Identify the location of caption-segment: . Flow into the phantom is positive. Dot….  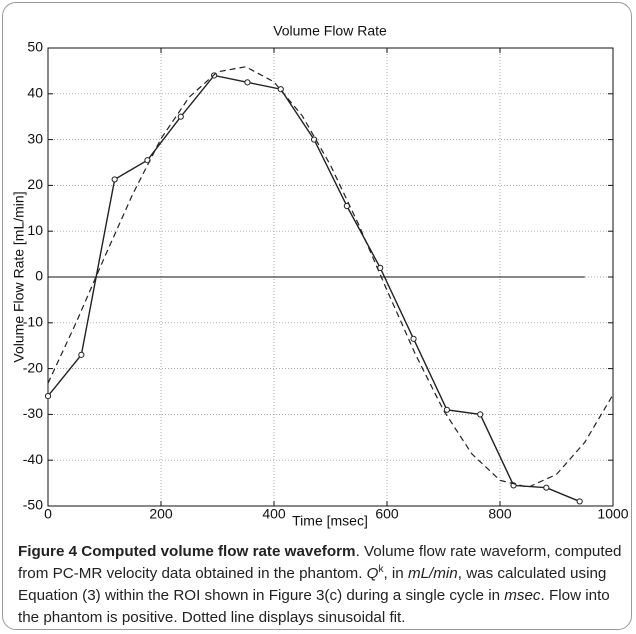
(314, 606).